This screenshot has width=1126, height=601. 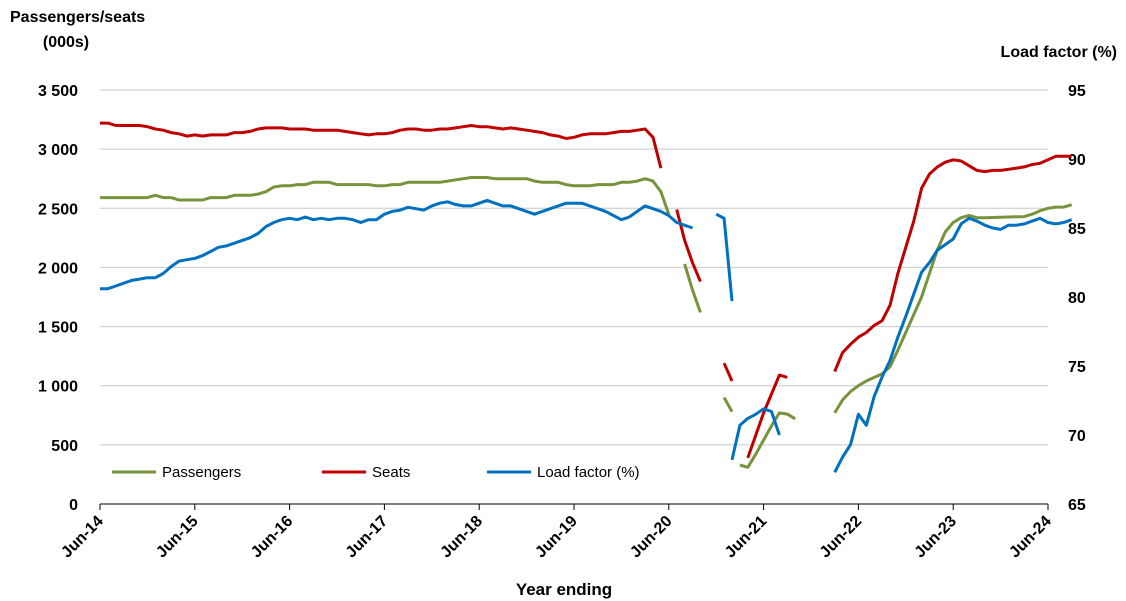 What do you see at coordinates (58, 150) in the screenshot?
I see `y-left-tick-label: 3 000` at bounding box center [58, 150].